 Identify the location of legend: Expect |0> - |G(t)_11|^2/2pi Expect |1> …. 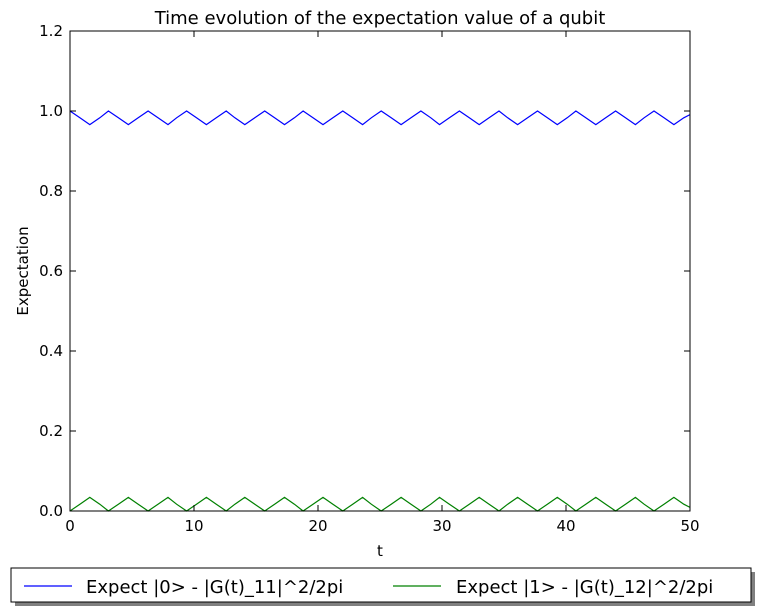
(382, 586).